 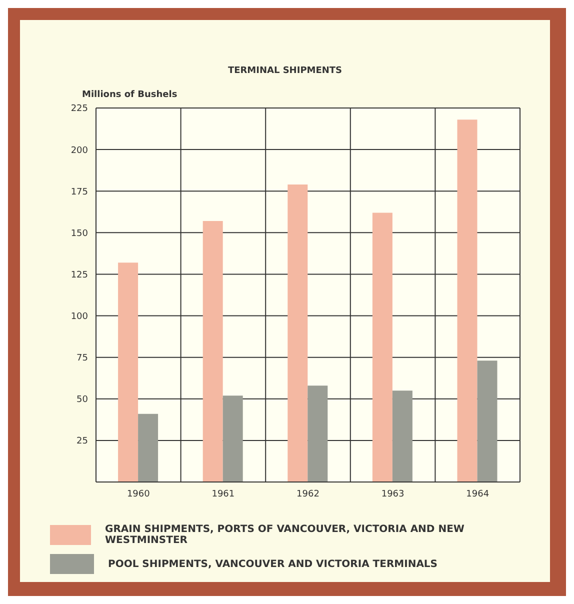 What do you see at coordinates (285, 71) in the screenshot?
I see `chart-title: TERMINAL SHIPMENTS` at bounding box center [285, 71].